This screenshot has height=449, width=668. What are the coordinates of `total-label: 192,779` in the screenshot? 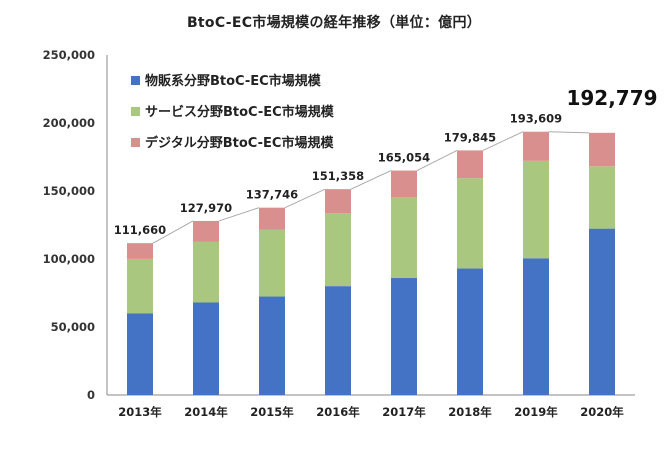 It's located at (611, 98).